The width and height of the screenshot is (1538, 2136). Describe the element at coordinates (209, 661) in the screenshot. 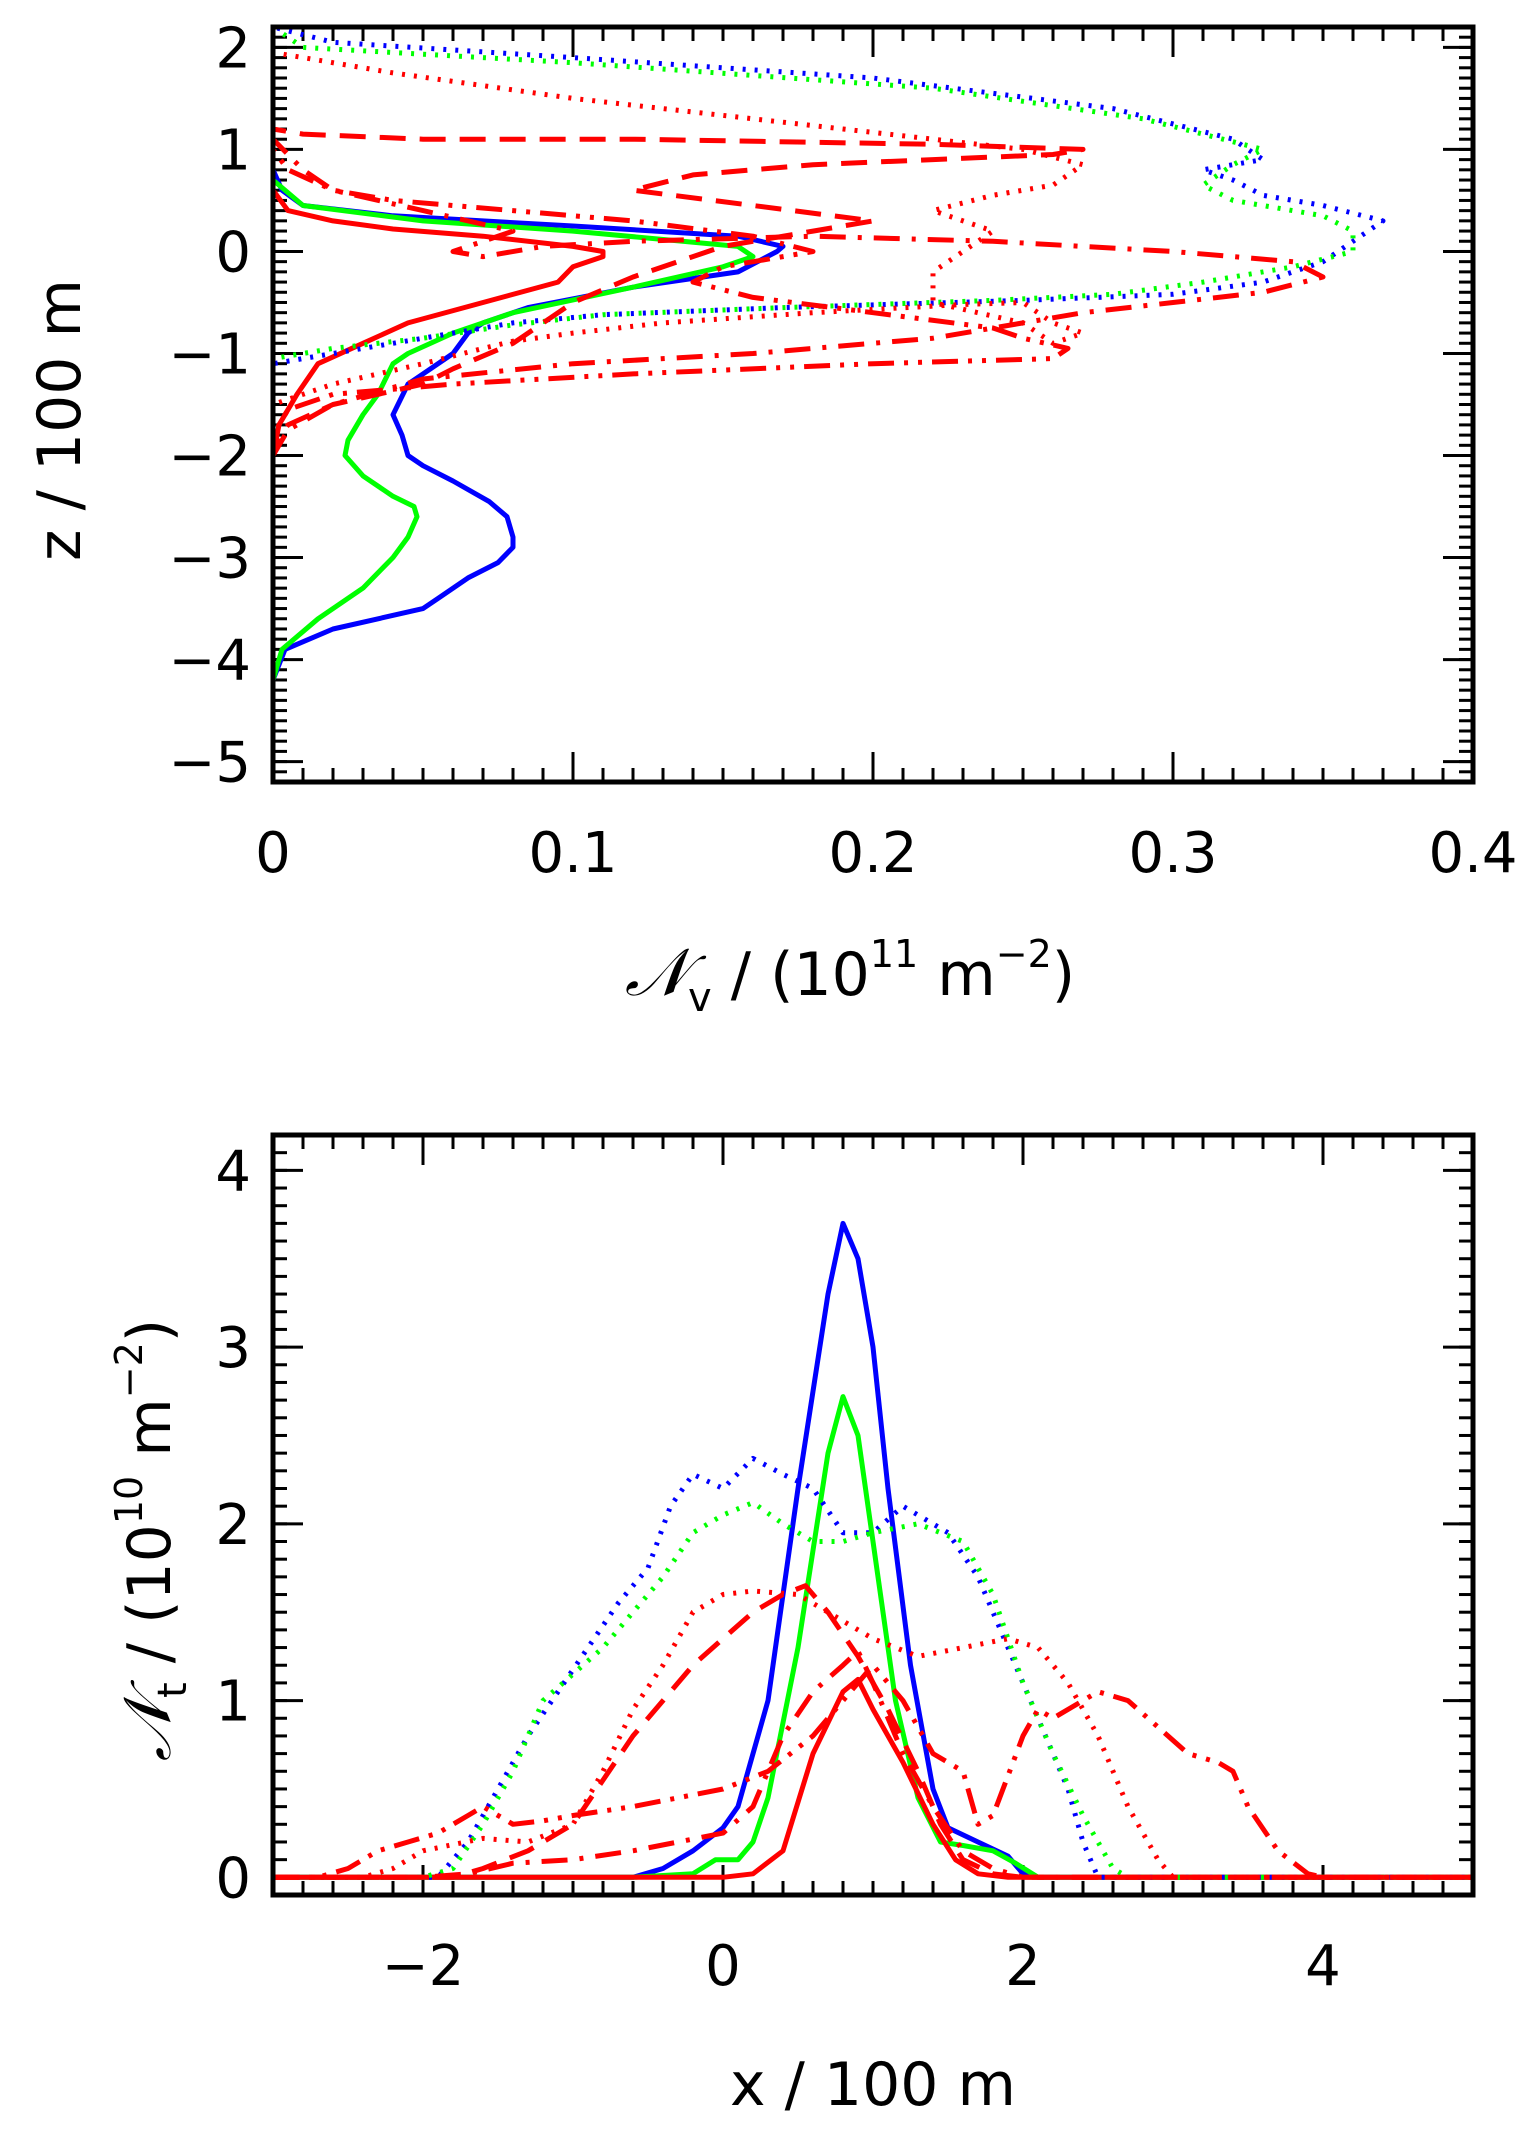

I see `y-tick-label: −4` at that location.